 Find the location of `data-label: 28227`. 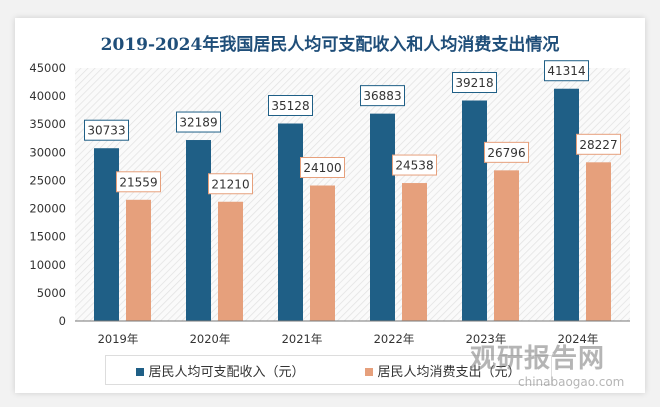

data-label: 28227 is located at coordinates (598, 145).